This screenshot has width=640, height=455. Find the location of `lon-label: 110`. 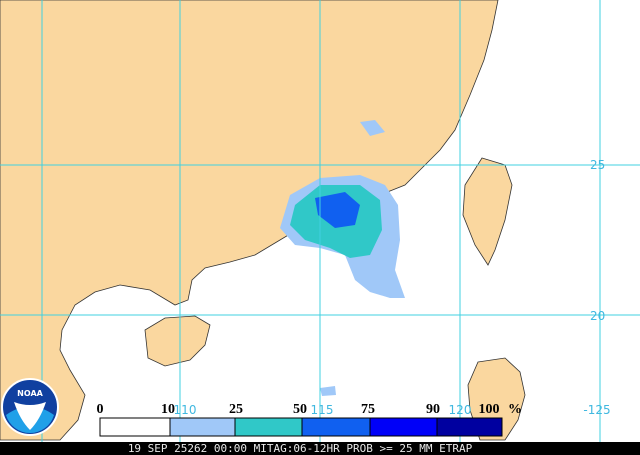

lon-label: 110 is located at coordinates (185, 410).